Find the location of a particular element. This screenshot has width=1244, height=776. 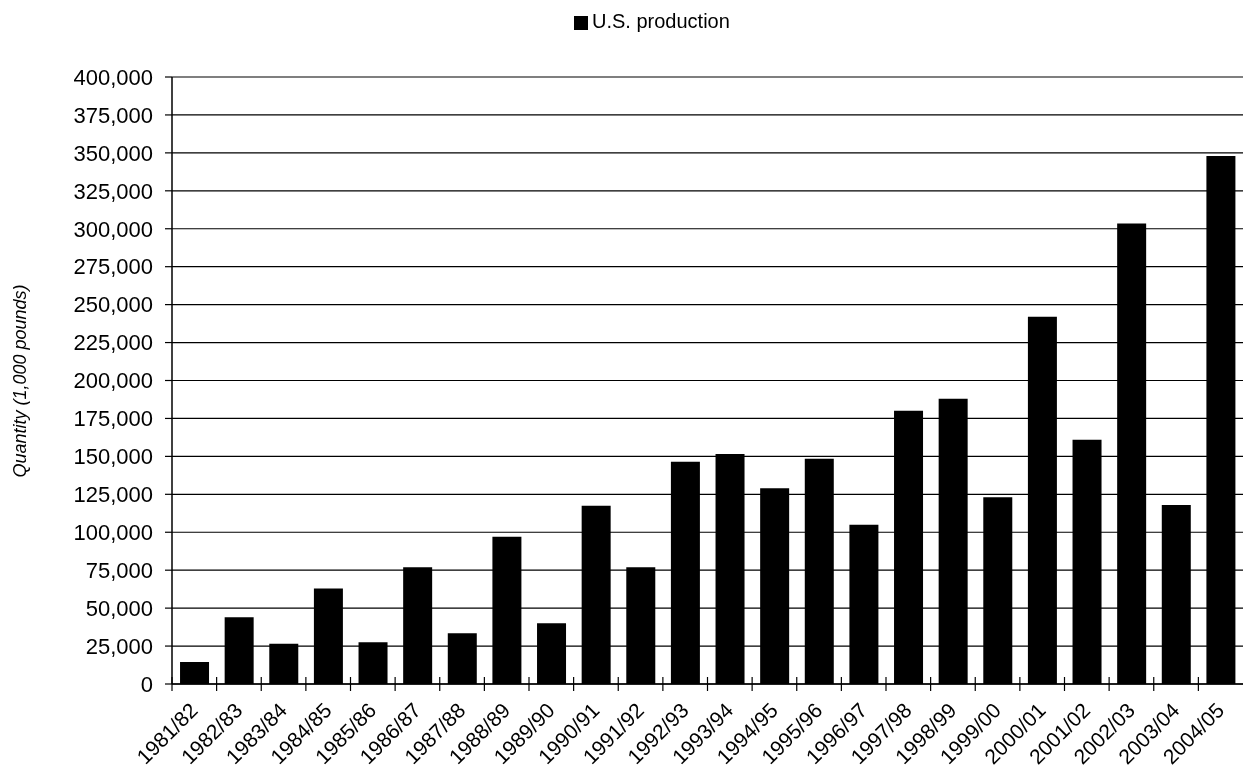

y-tick-label: 0 is located at coordinates (146, 684).